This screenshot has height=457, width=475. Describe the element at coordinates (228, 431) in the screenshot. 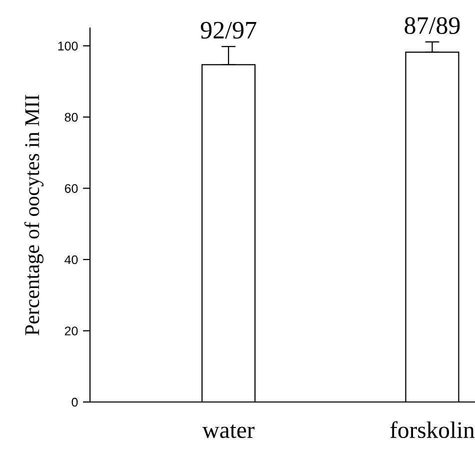

I see `x-tick-label: water` at that location.